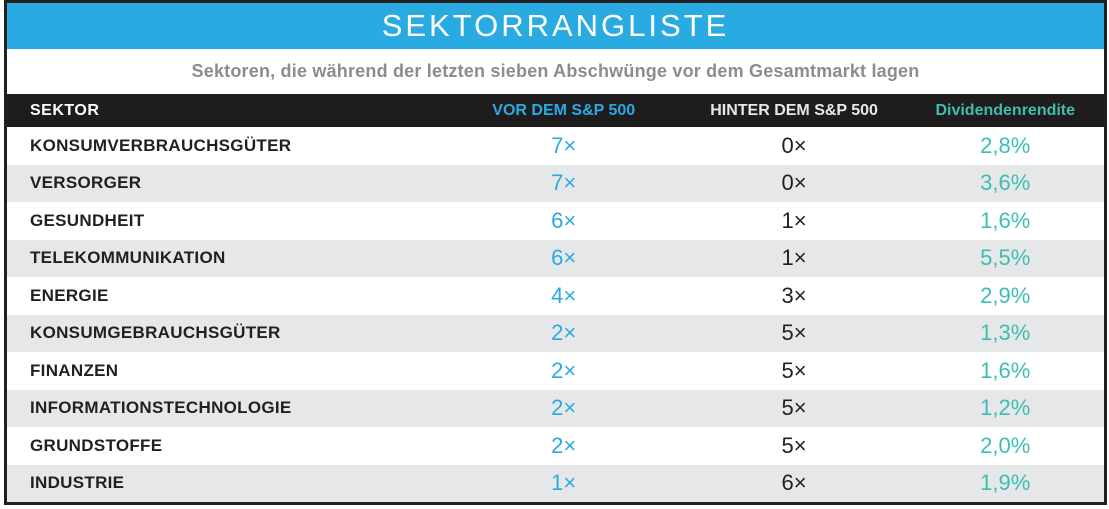 The width and height of the screenshot is (1109, 509). Describe the element at coordinates (1005, 333) in the screenshot. I see `dividend-yield: 1,3%` at that location.